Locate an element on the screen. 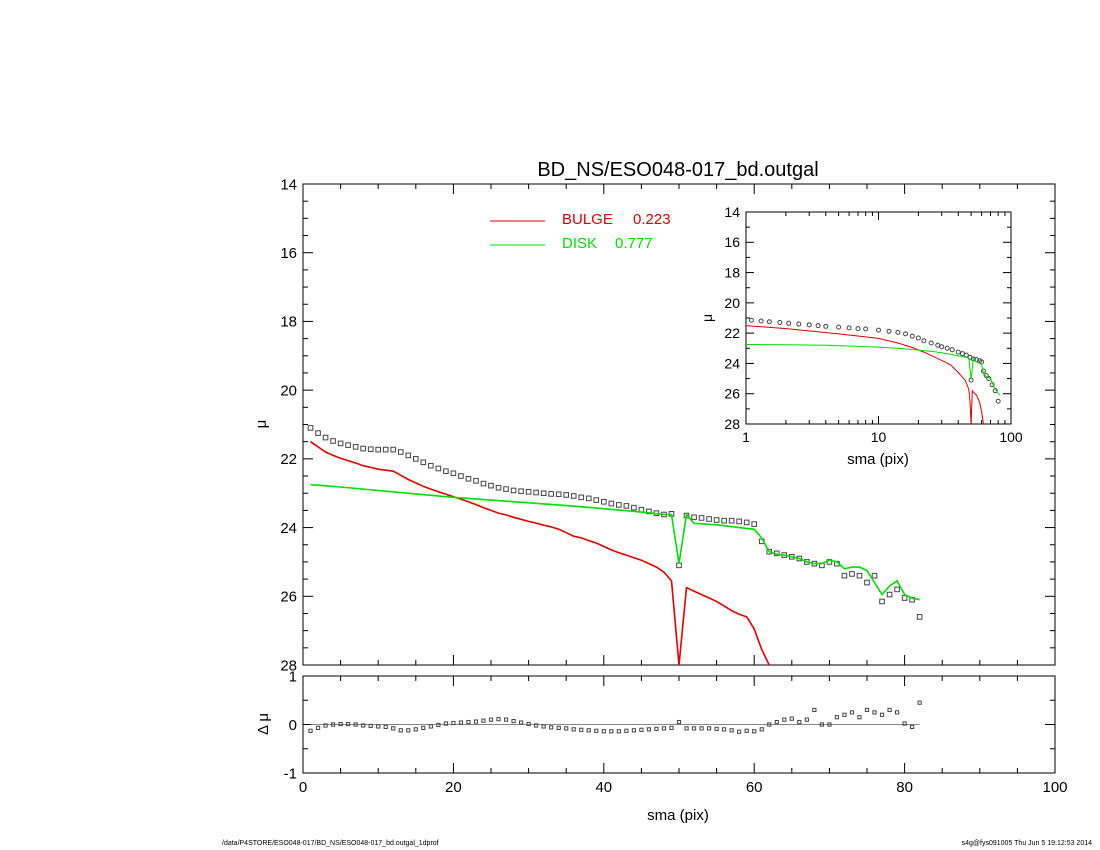  y-tick-label: 0 is located at coordinates (293, 725).